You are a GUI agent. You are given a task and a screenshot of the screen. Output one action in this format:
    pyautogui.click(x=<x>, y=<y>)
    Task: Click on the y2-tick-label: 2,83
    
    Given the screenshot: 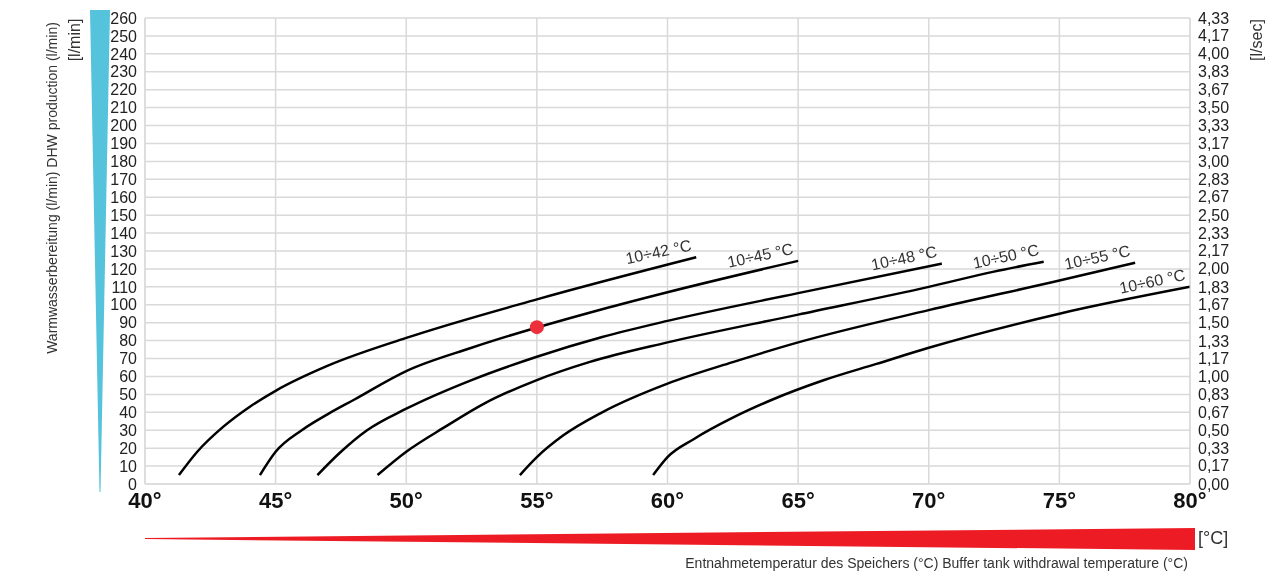 What is the action you would take?
    pyautogui.click(x=1214, y=180)
    